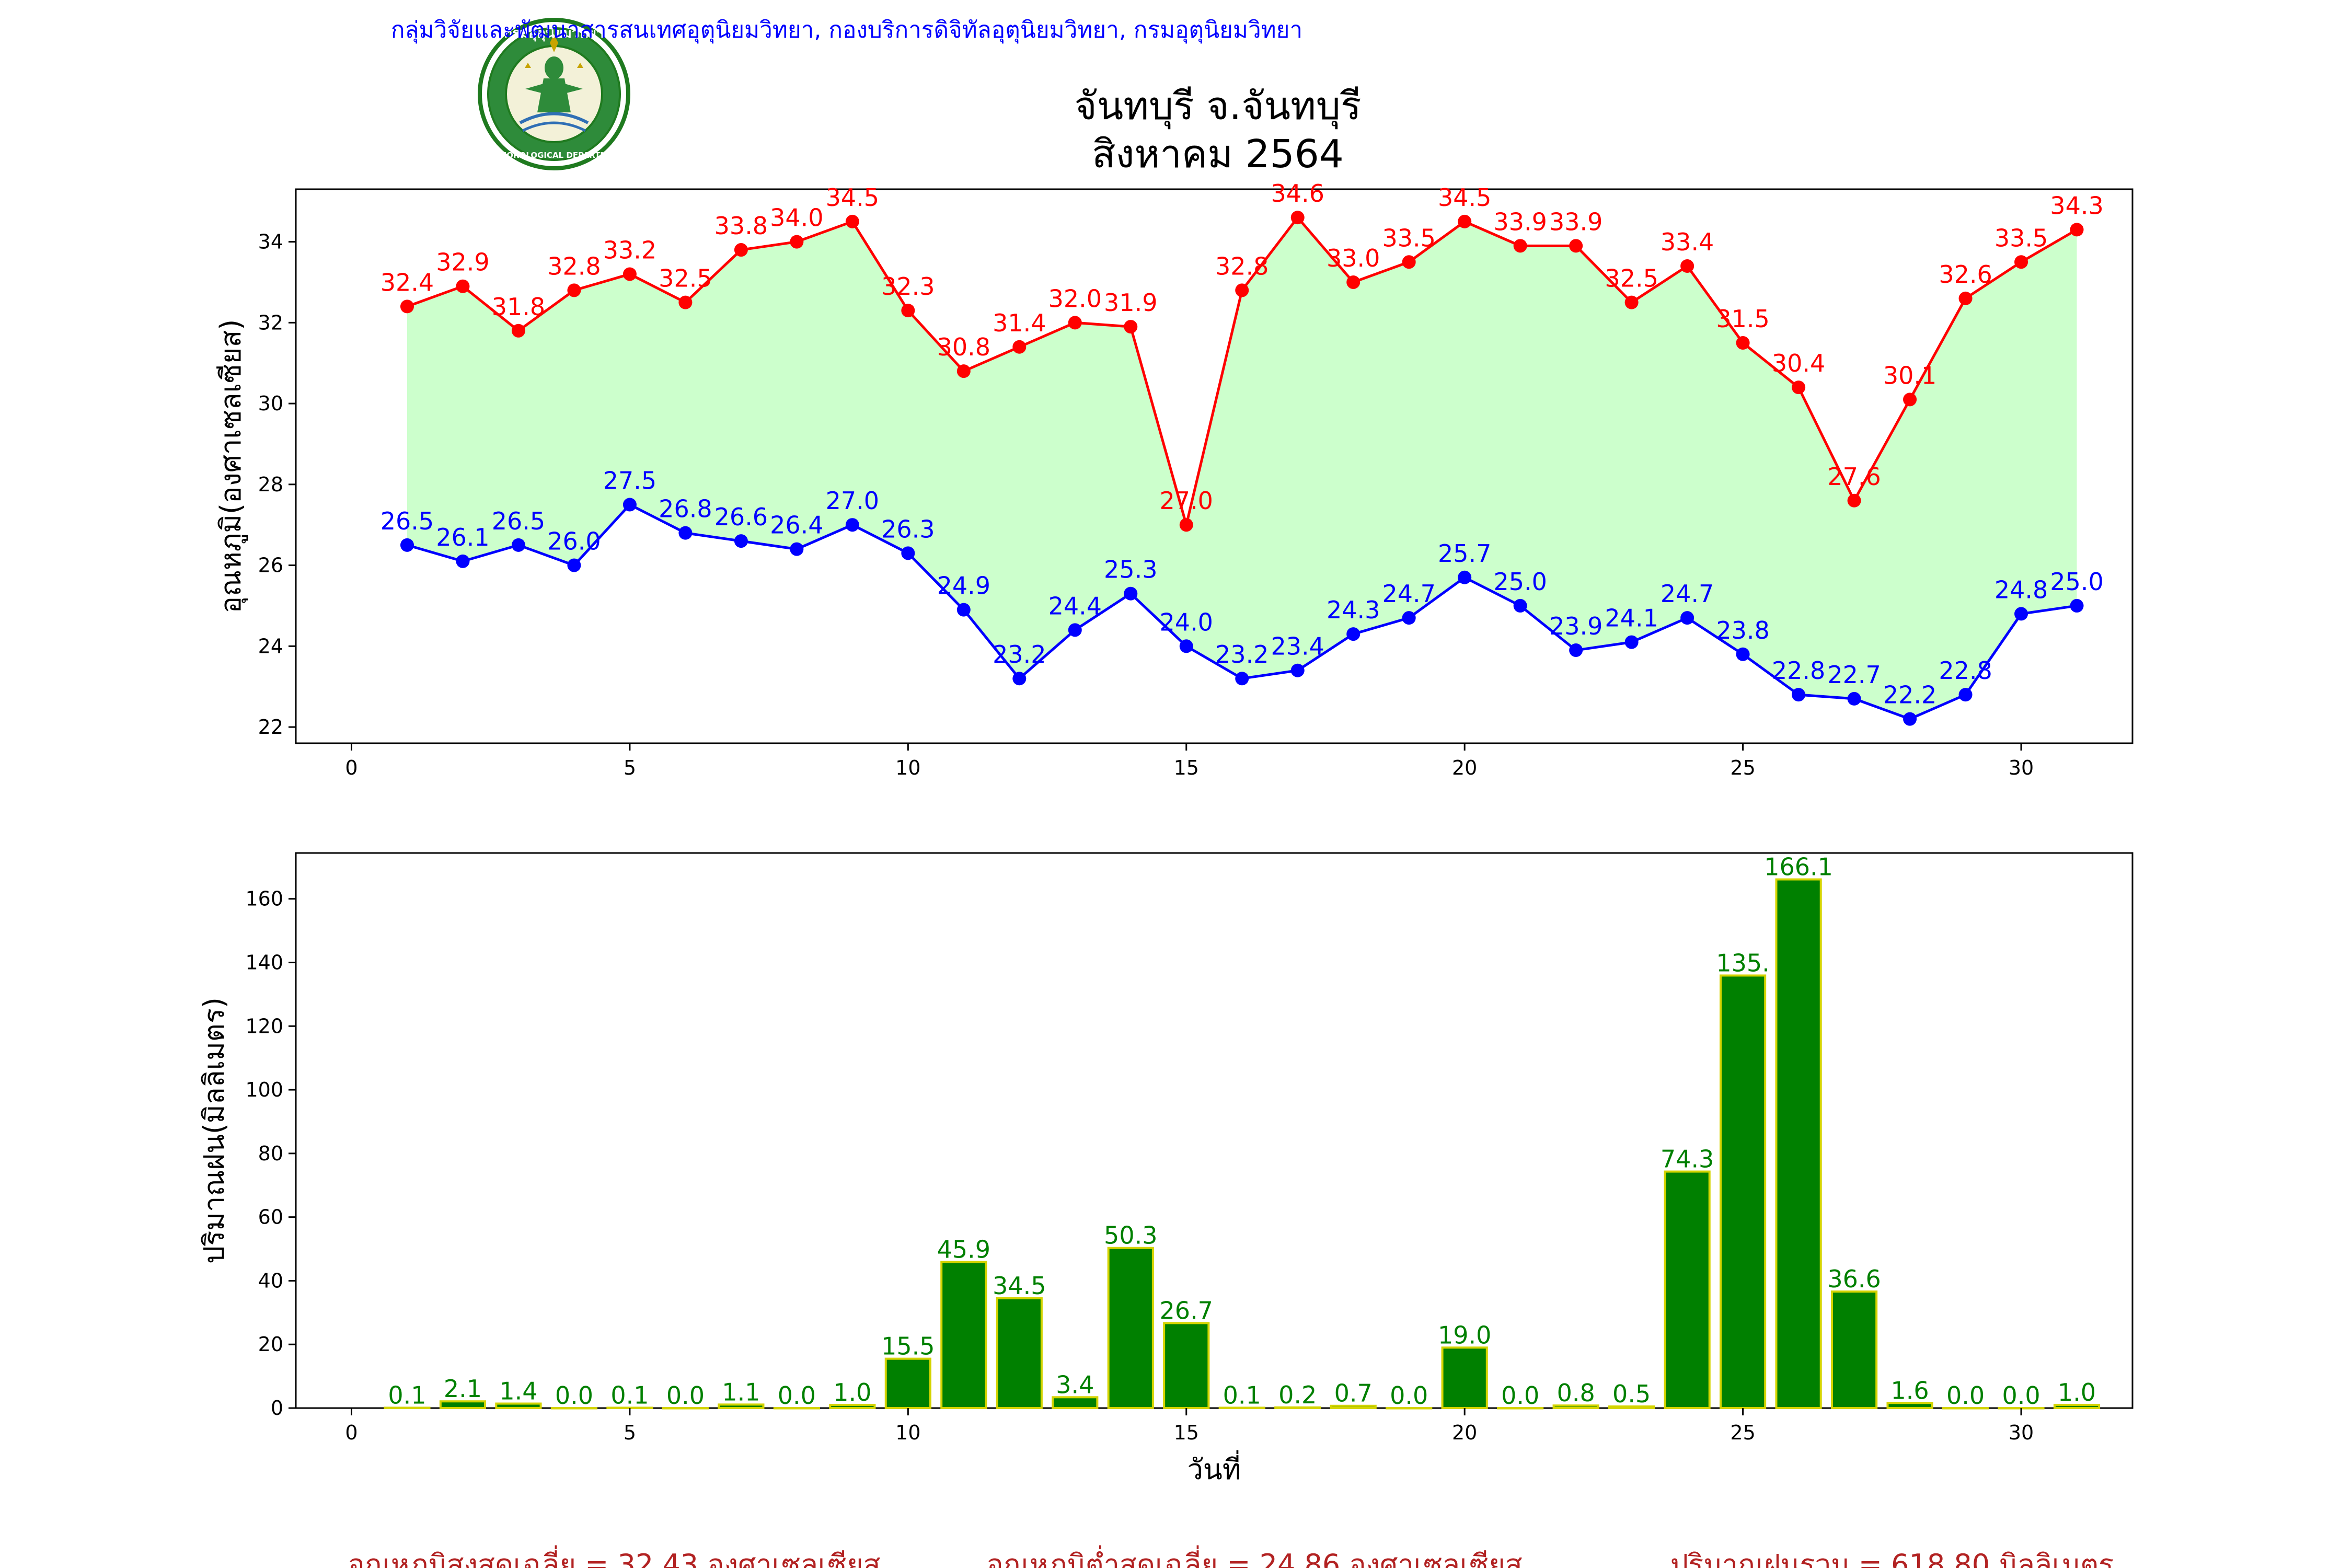 This screenshot has width=2352, height=1568. Describe the element at coordinates (1019, 654) in the screenshot. I see `min-temperature-label: 23.2` at that location.